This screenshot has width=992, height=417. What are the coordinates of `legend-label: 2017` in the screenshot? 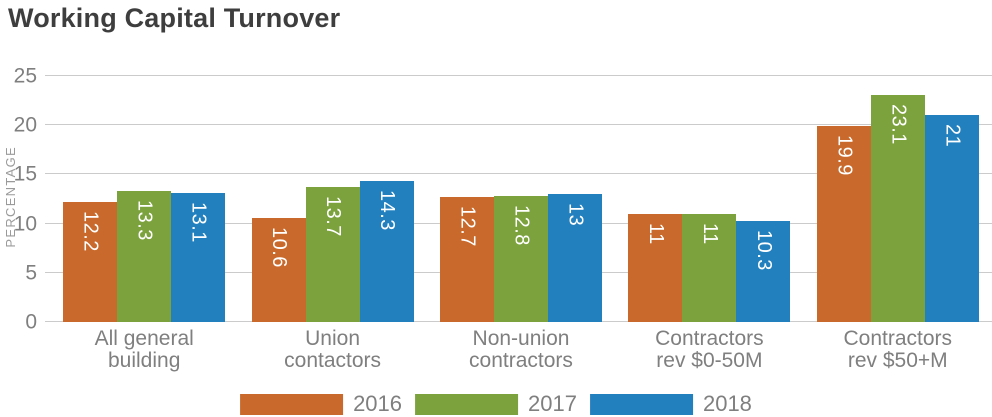 It's located at (552, 403).